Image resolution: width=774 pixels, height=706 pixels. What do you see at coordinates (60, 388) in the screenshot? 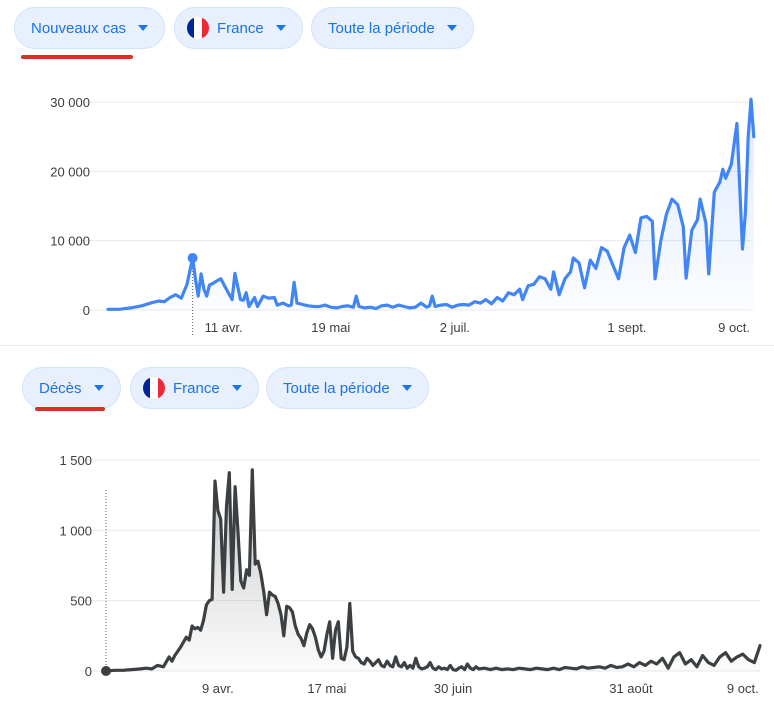
I see `metric-dropdown-label: Décès` at bounding box center [60, 388].